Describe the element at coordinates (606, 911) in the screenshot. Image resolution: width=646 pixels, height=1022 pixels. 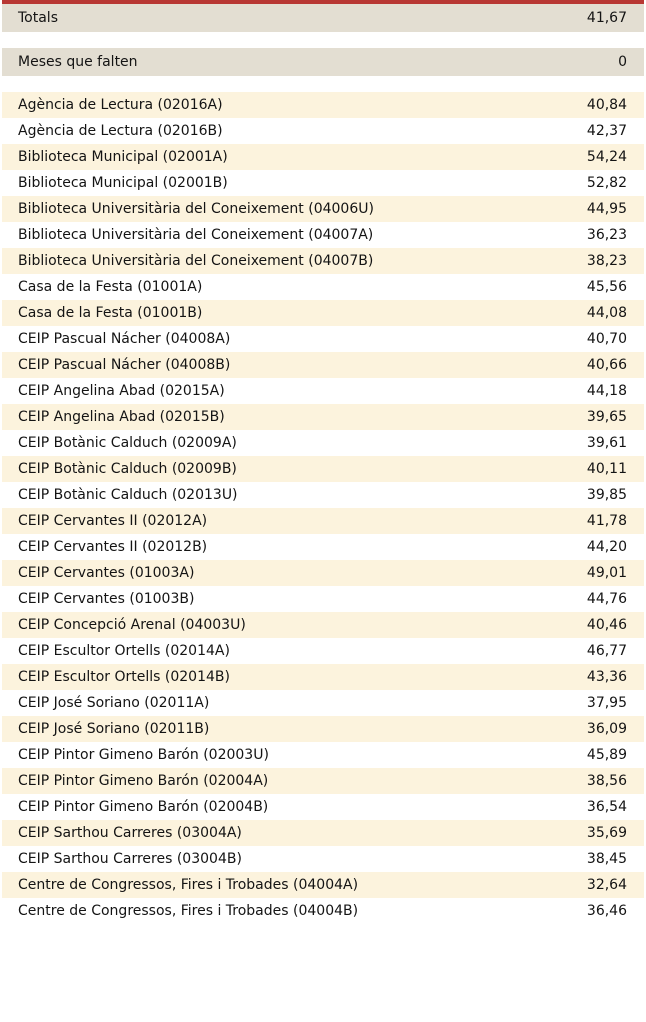
I see `facility-value: 36,46` at that location.